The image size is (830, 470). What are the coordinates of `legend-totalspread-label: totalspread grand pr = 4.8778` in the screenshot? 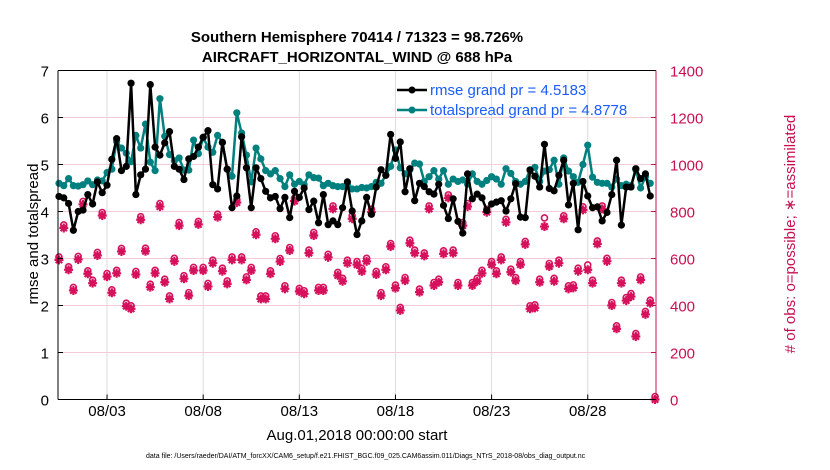 It's located at (528, 110).